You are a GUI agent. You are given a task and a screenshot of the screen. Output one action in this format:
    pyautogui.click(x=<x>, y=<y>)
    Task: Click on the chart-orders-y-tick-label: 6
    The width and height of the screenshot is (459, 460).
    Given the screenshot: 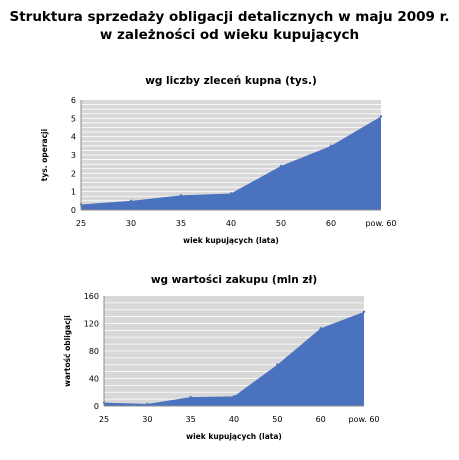 What is the action you would take?
    pyautogui.click(x=73, y=100)
    